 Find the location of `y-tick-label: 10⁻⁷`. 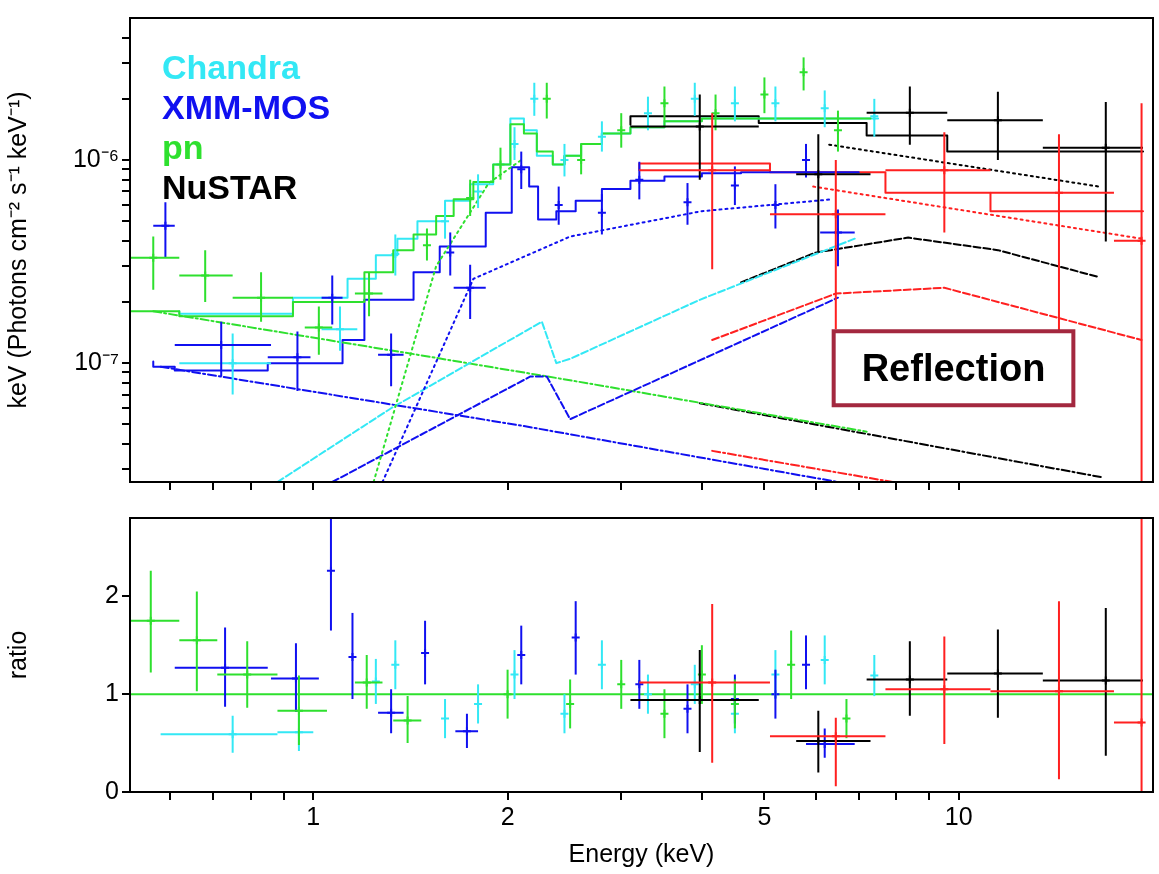

y-tick-label: 10⁻⁷ is located at coordinates (96, 361).